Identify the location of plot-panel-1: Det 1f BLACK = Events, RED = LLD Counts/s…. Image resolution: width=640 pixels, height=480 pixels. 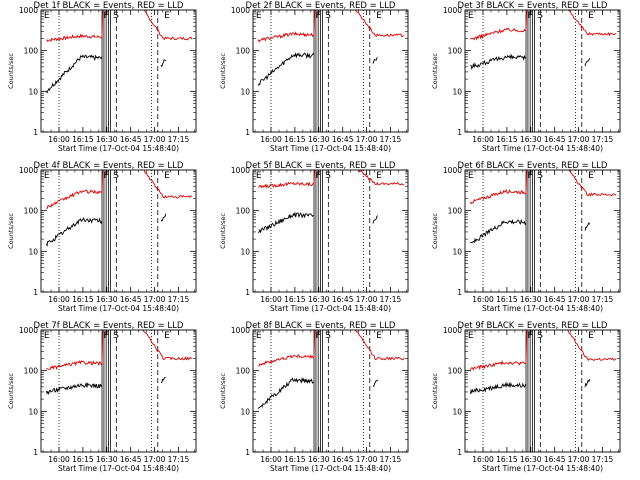
(102, 77).